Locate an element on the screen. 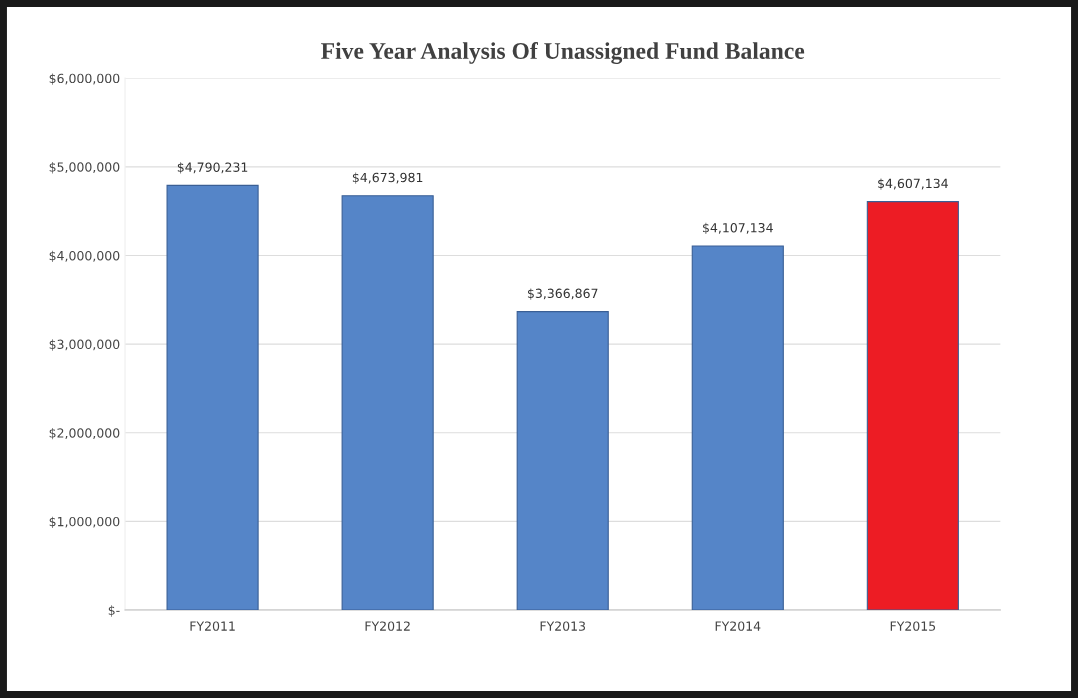  x-tick-label: FY2013 is located at coordinates (563, 626).